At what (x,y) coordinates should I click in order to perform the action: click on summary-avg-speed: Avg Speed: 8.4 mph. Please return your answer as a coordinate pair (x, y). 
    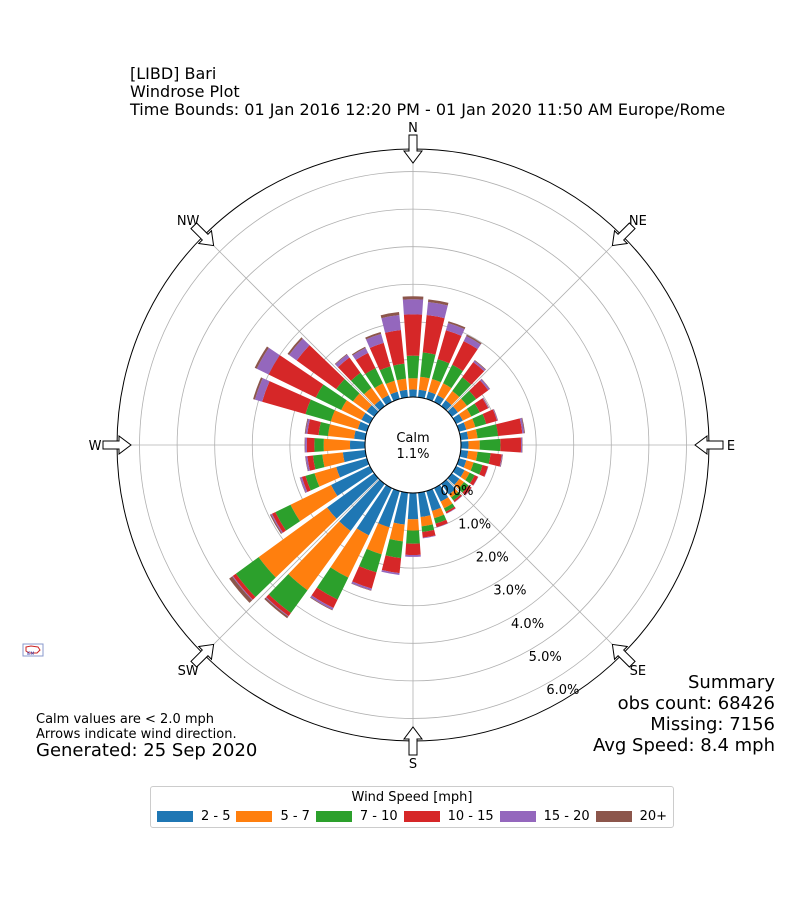
    Looking at the image, I should click on (684, 745).